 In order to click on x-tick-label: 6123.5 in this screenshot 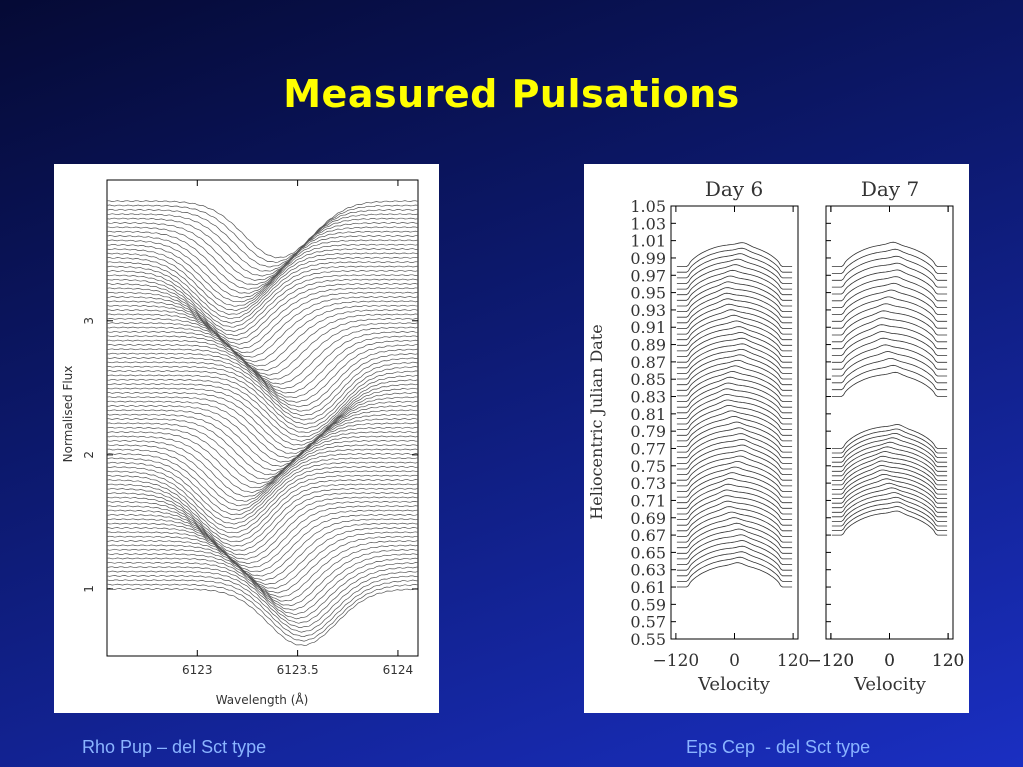, I will do `click(298, 670)`.